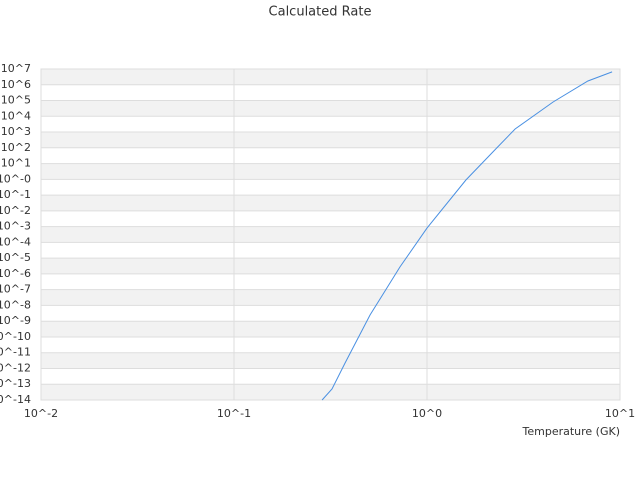 The image size is (640, 480). I want to click on y-tick-label: 10^-1, so click(15, 194).